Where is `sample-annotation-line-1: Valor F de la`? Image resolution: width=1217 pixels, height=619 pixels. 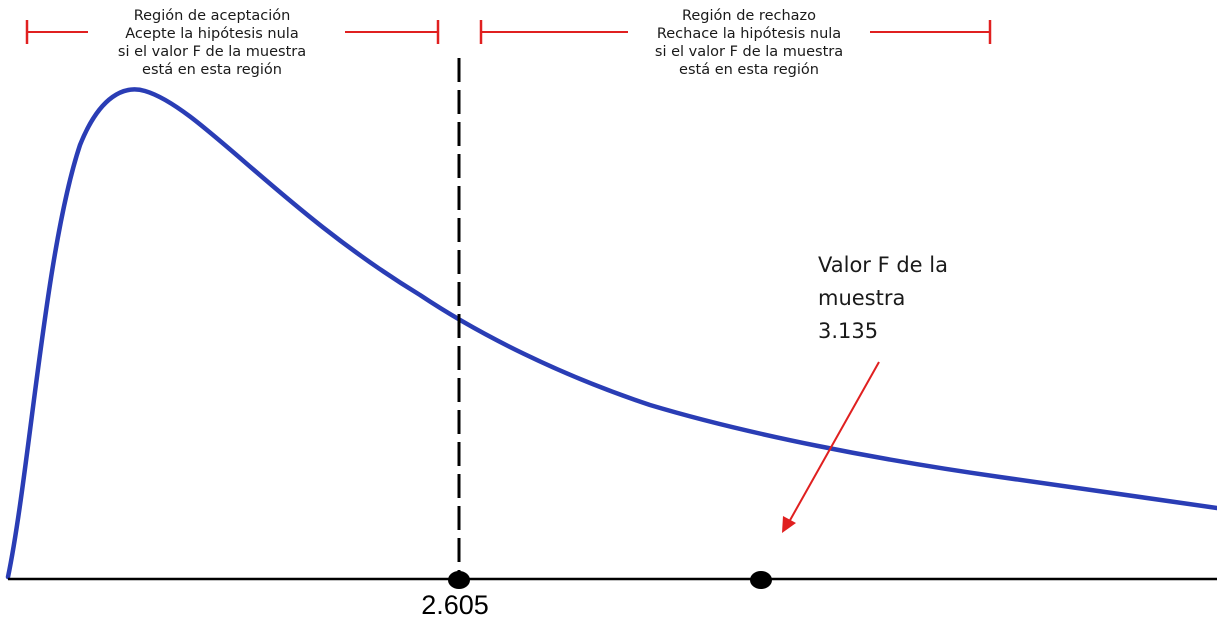
sample-annotation-line-1: Valor F de la is located at coordinates (883, 265).